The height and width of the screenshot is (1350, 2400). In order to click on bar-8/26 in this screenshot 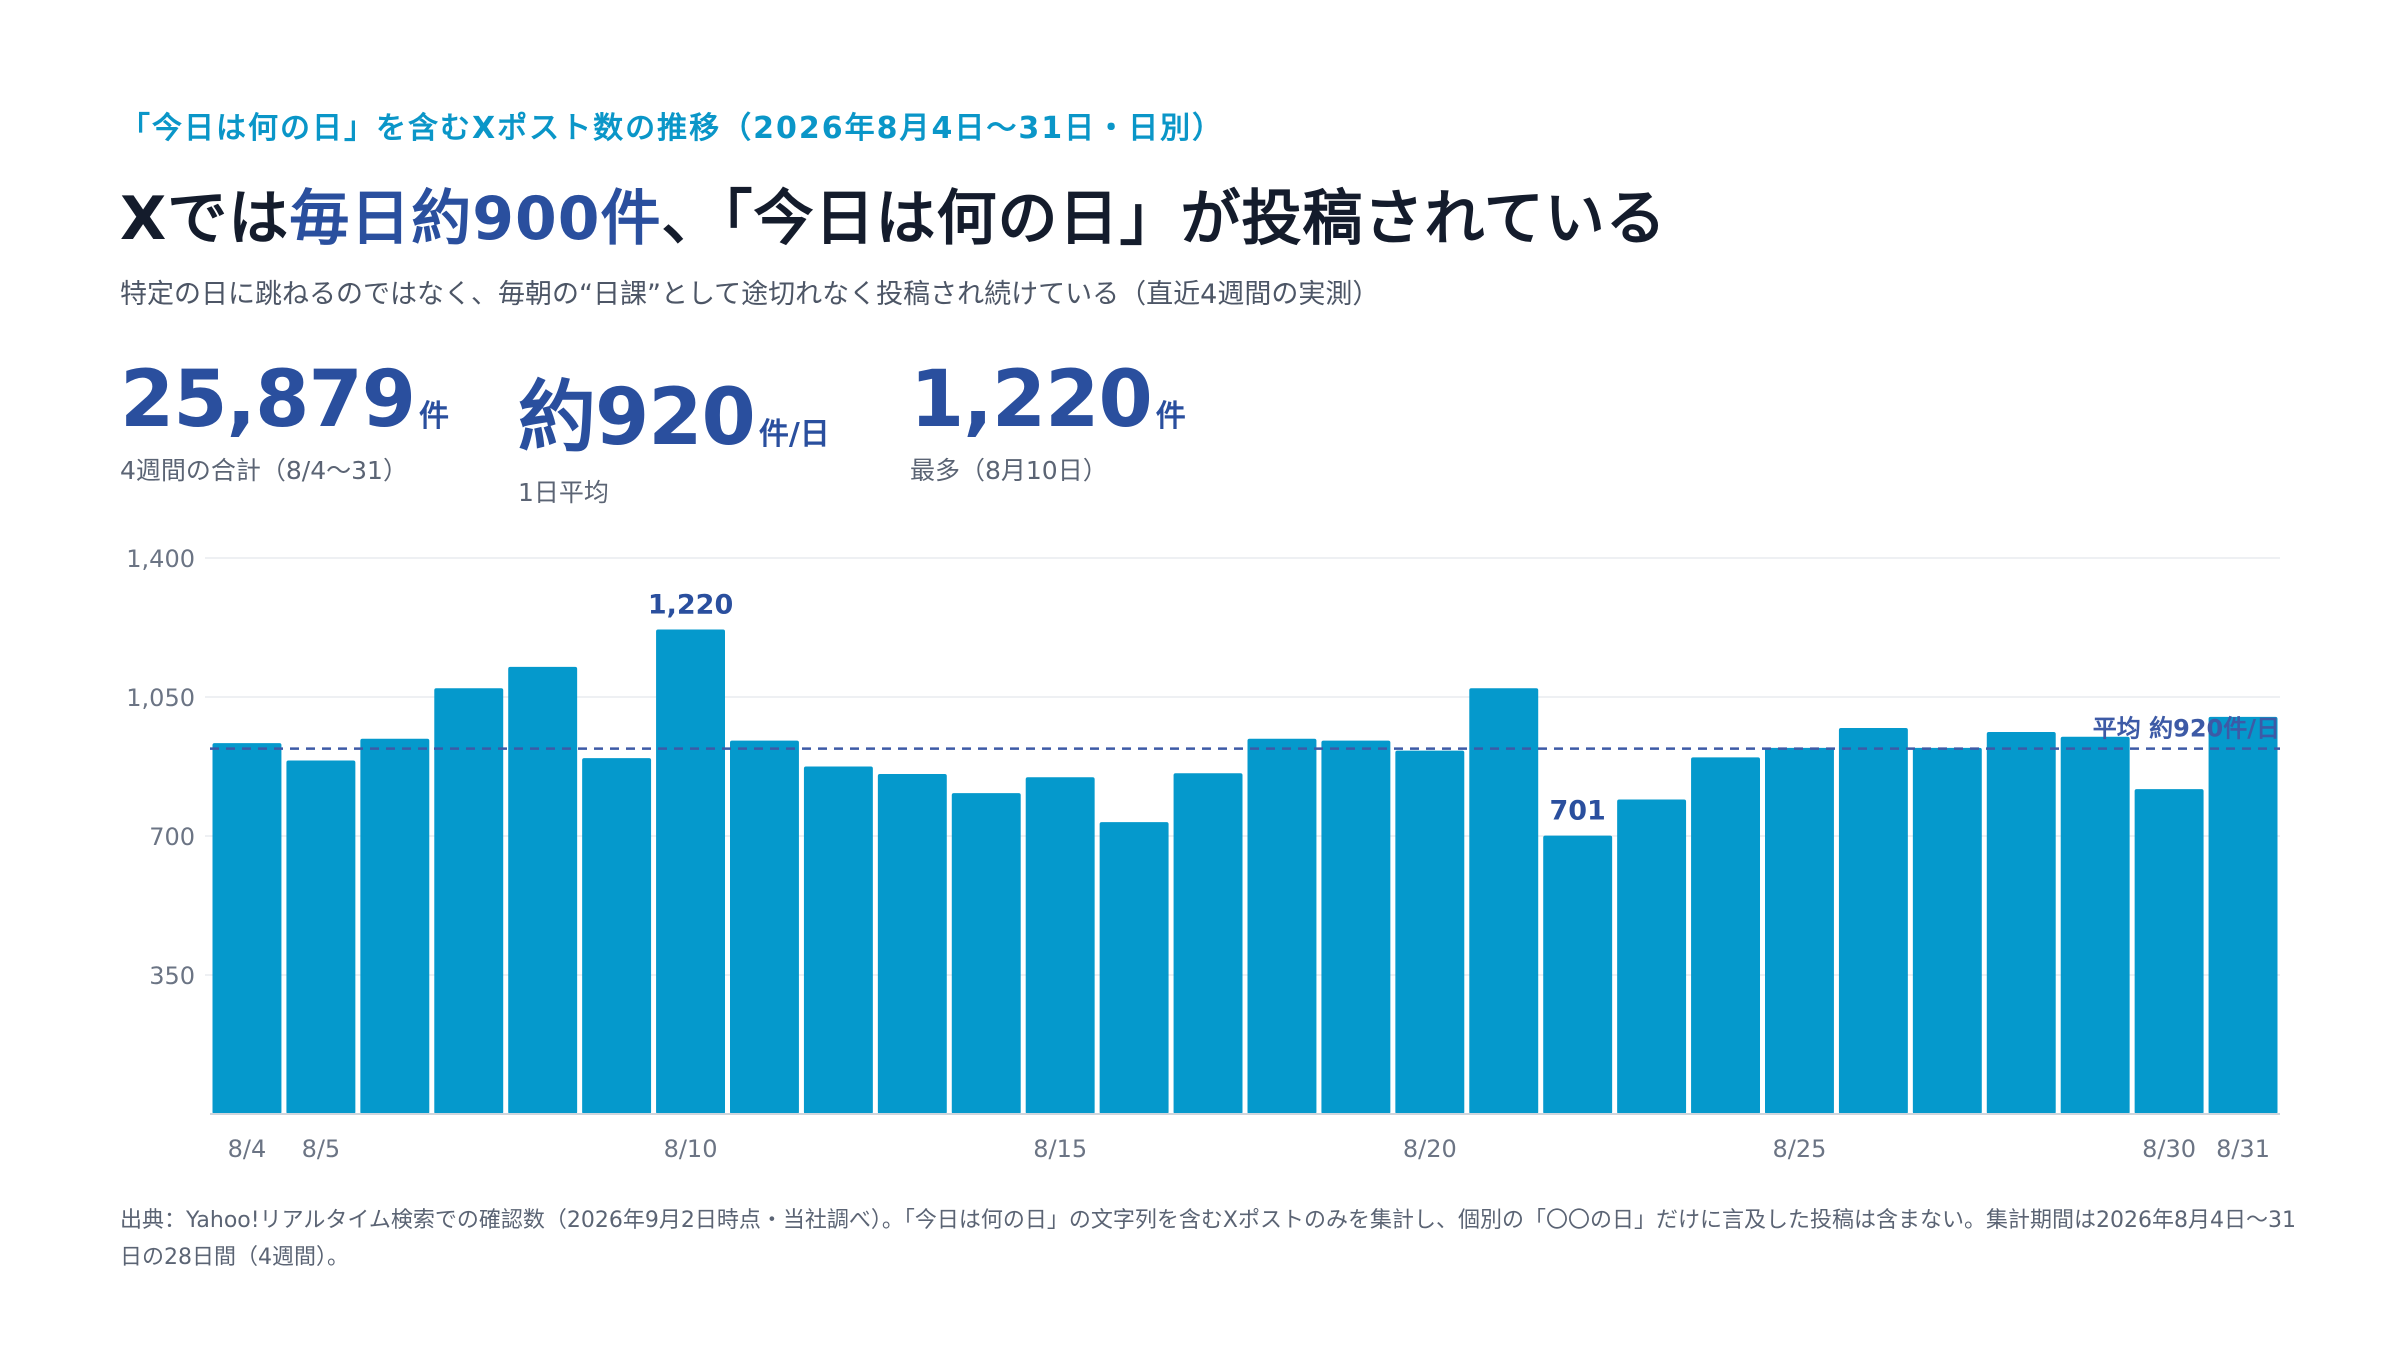, I will do `click(1873, 920)`.